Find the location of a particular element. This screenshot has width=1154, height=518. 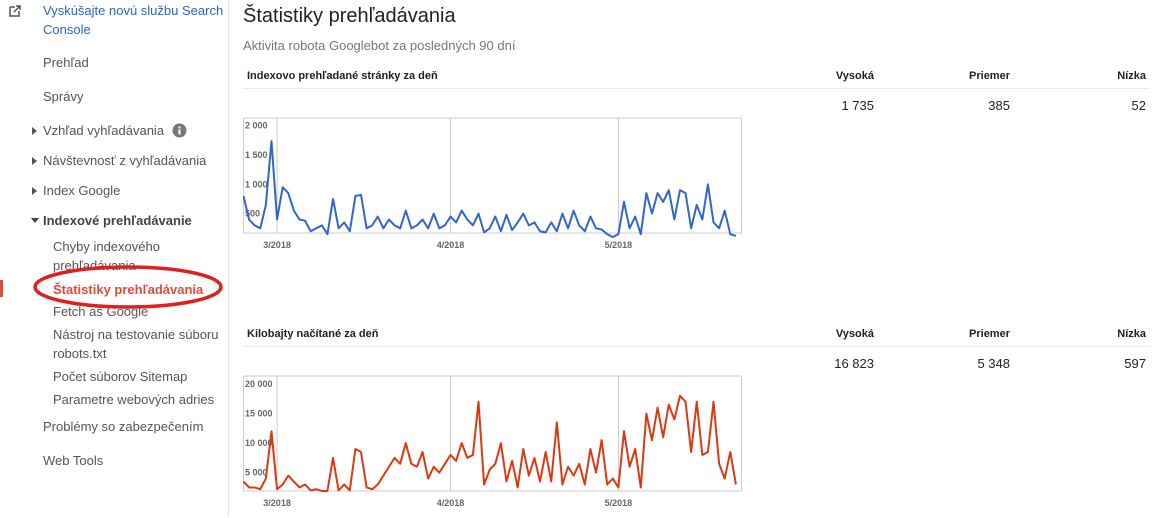

stat-value: 597 is located at coordinates (1135, 363).